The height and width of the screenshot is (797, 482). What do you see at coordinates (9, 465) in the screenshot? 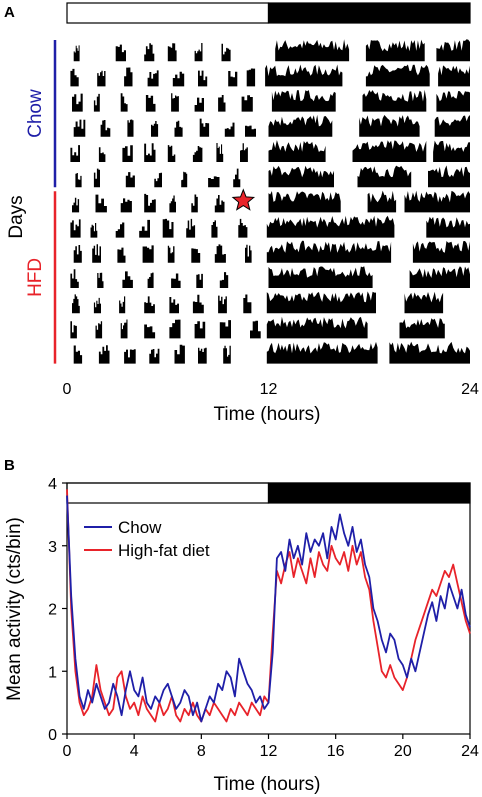
I see `panel-b-letter: B` at bounding box center [9, 465].